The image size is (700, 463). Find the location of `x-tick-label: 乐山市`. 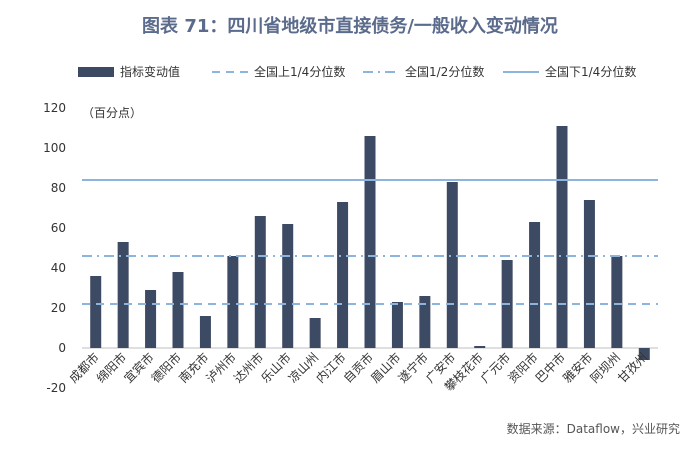

x-tick-label: 乐山市 is located at coordinates (276, 368).